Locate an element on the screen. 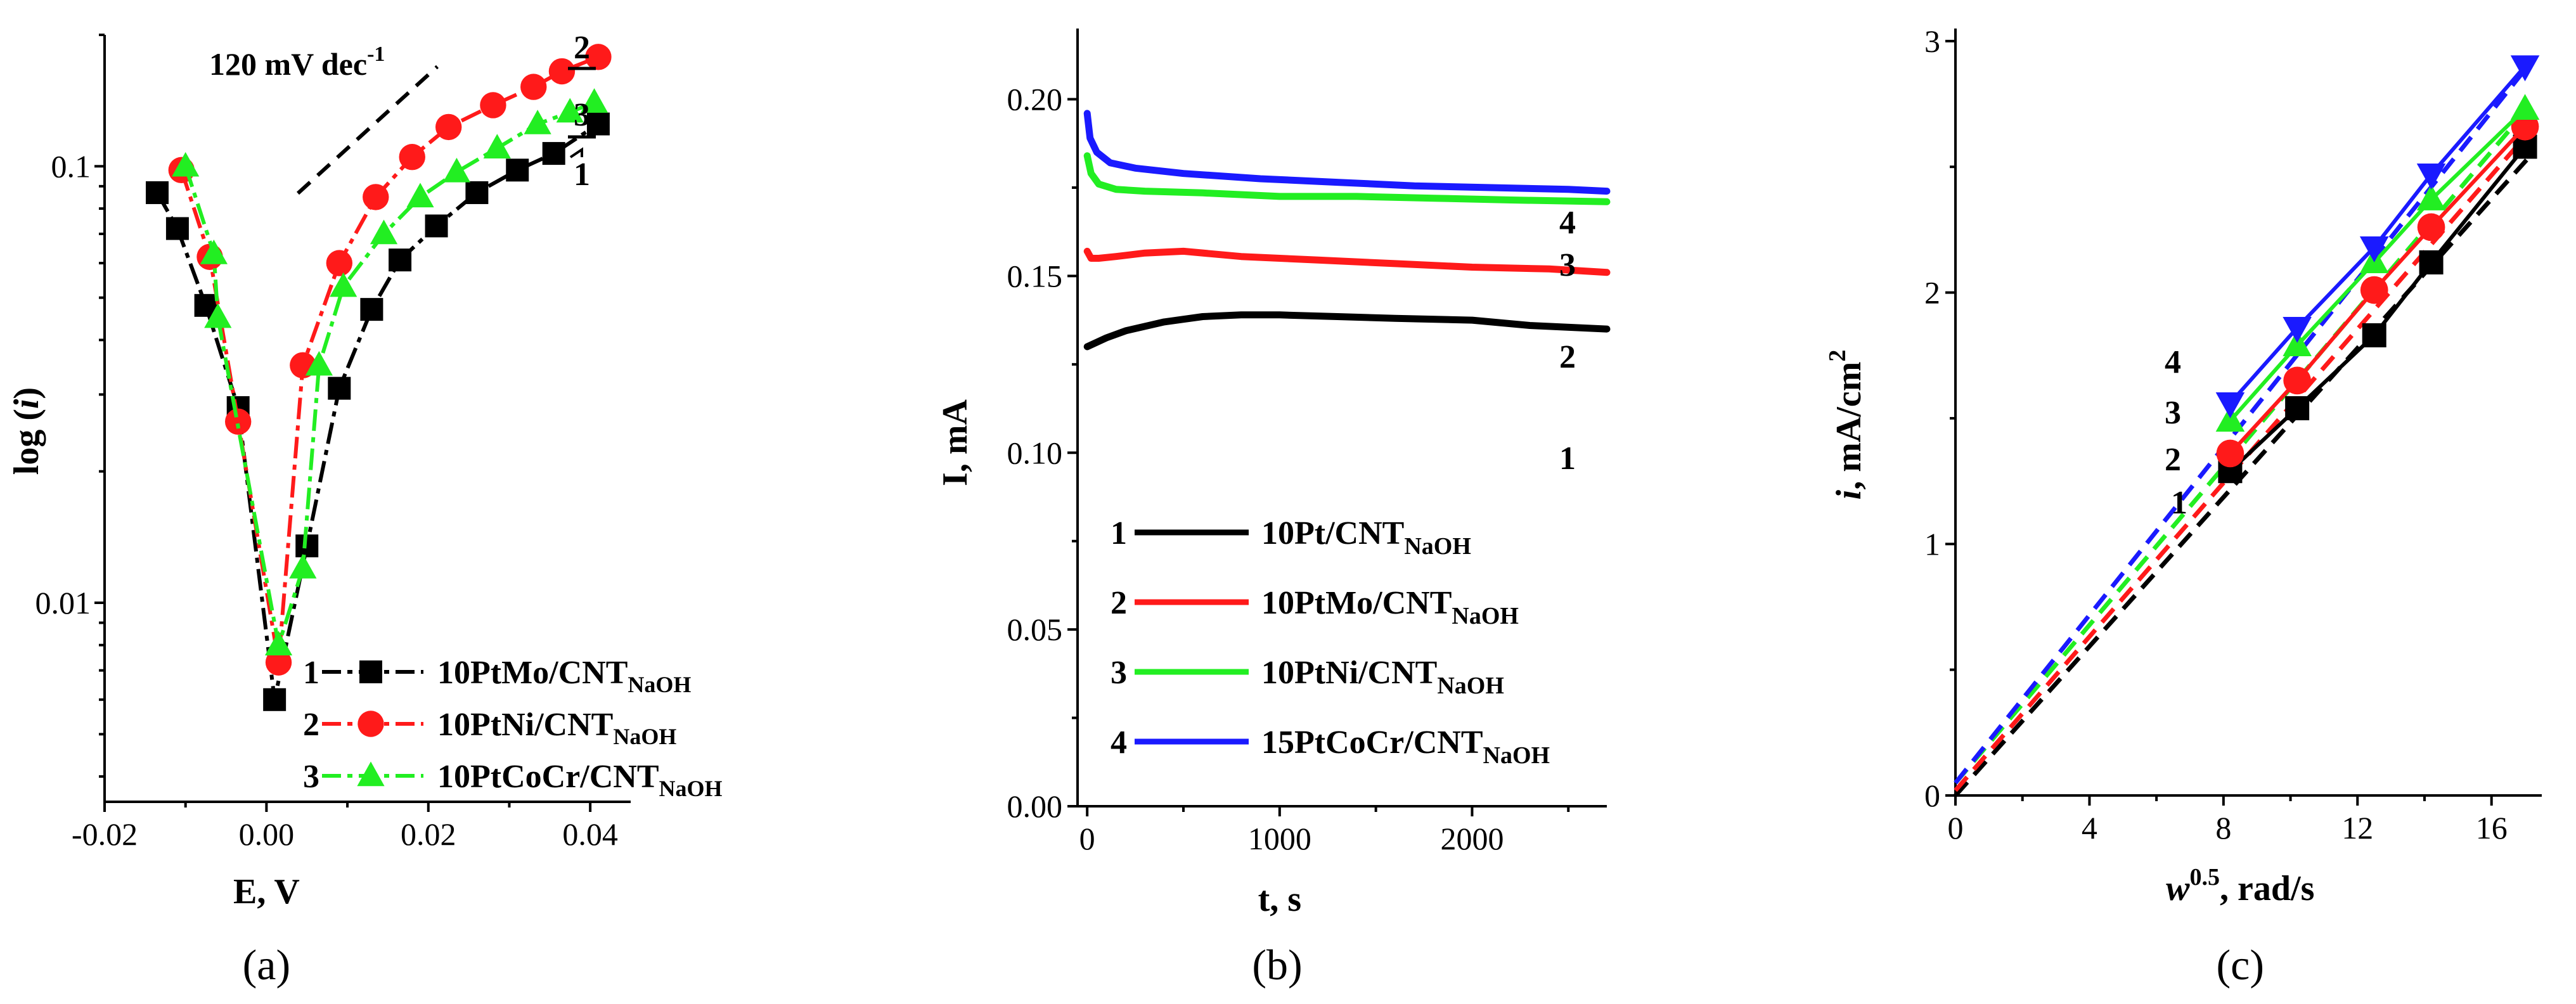  y-tick-label: 0.00 is located at coordinates (1035, 806).